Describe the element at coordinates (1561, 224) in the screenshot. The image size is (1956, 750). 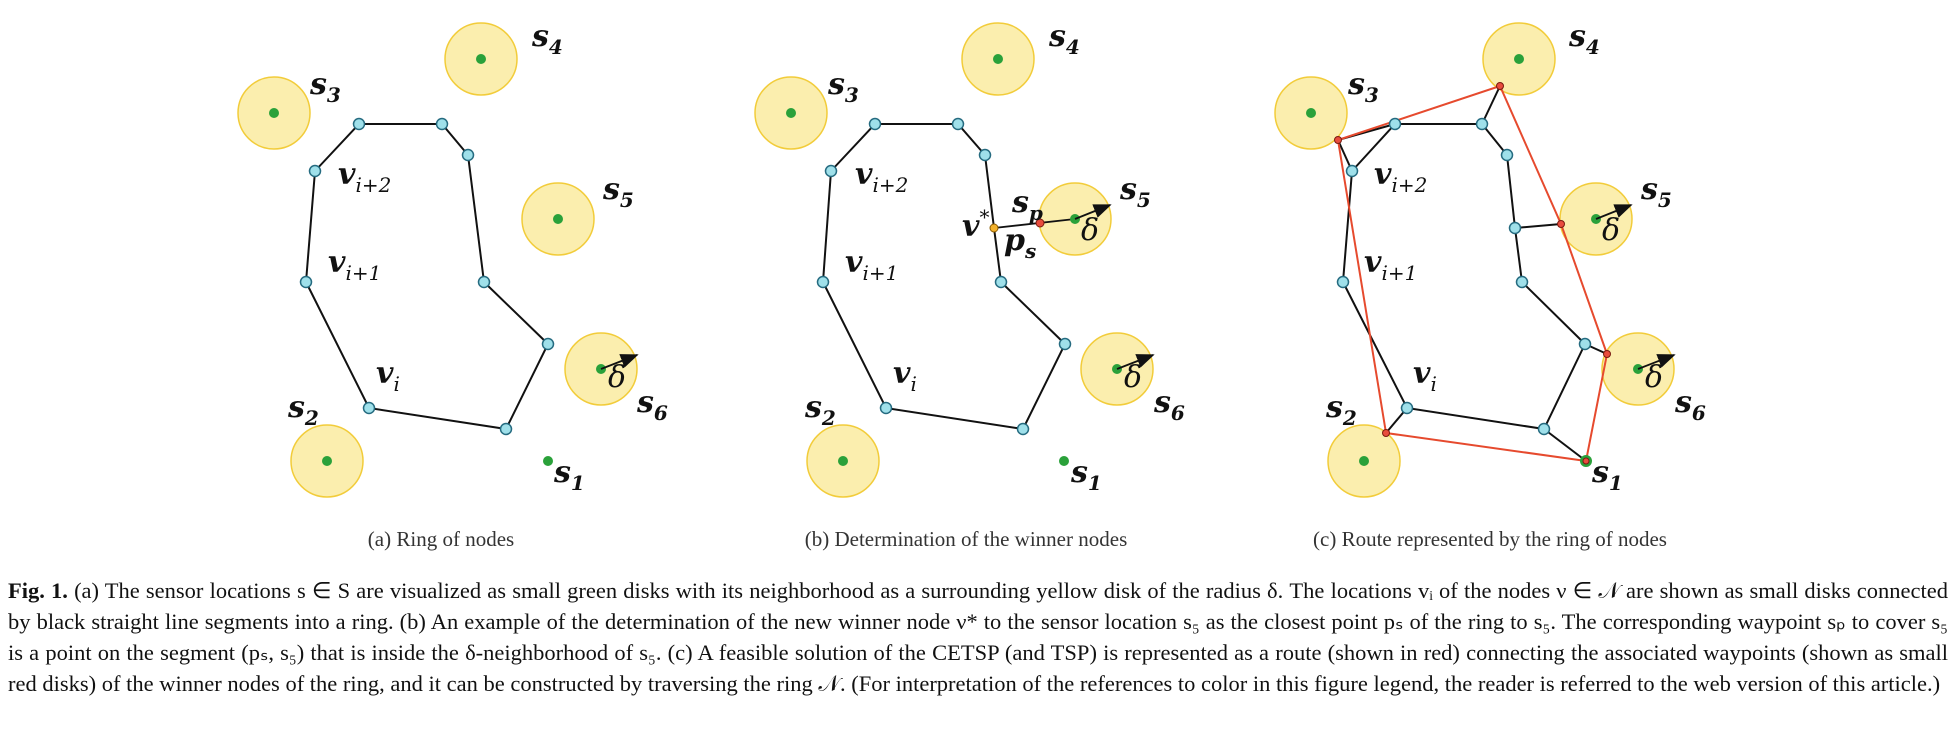
I see `waypoint-s5` at that location.